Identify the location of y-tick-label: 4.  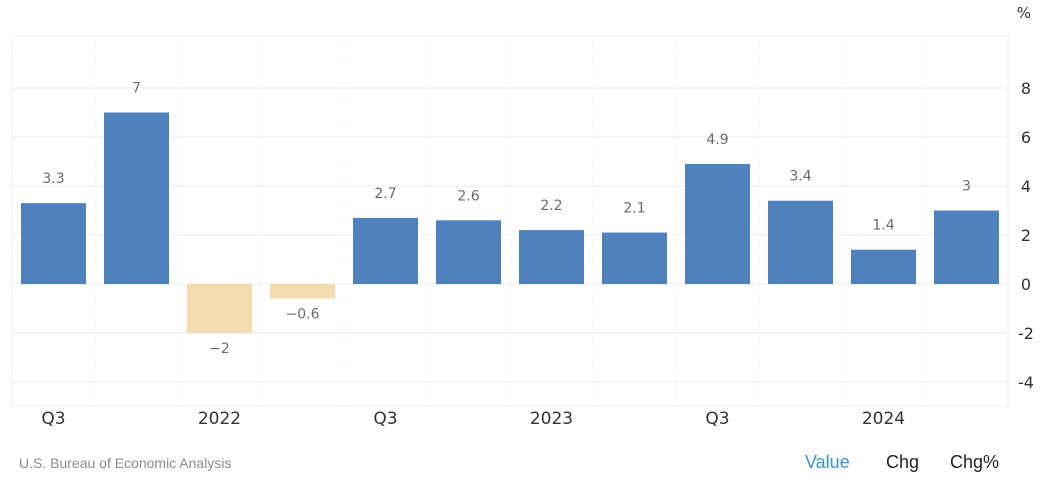
(1026, 186).